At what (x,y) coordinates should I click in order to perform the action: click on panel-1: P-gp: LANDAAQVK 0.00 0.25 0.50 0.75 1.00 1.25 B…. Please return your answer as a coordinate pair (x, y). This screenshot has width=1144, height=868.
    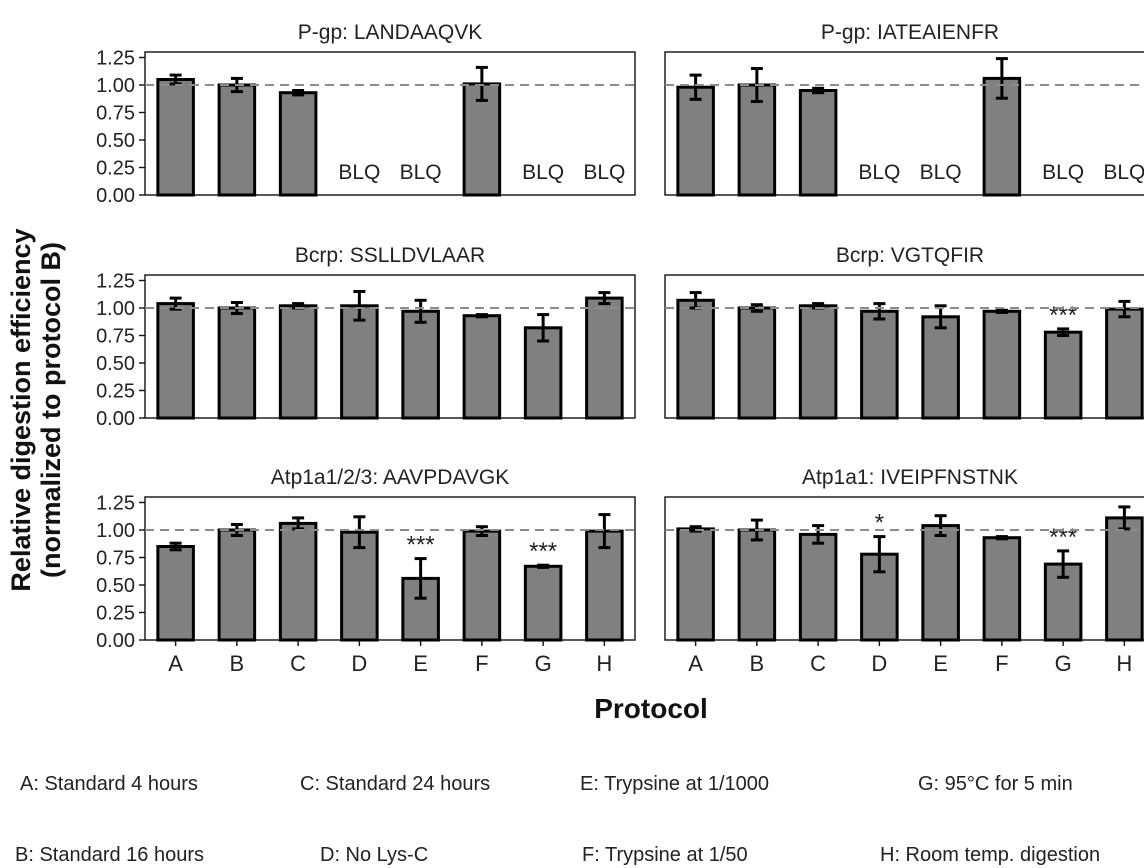
    Looking at the image, I should click on (366, 114).